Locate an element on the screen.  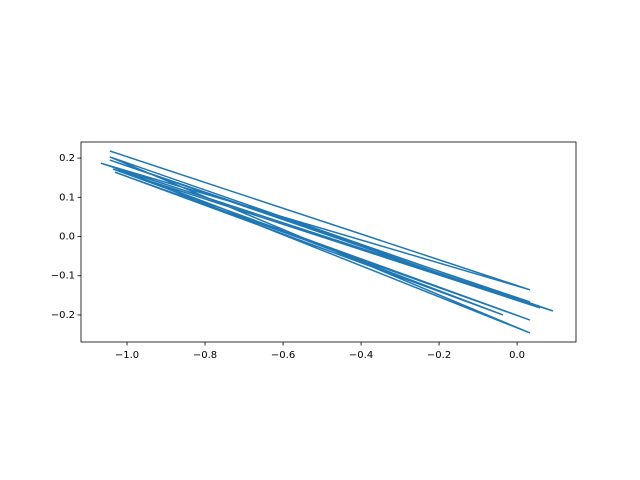
x-tick-label: −0.4 is located at coordinates (361, 355).